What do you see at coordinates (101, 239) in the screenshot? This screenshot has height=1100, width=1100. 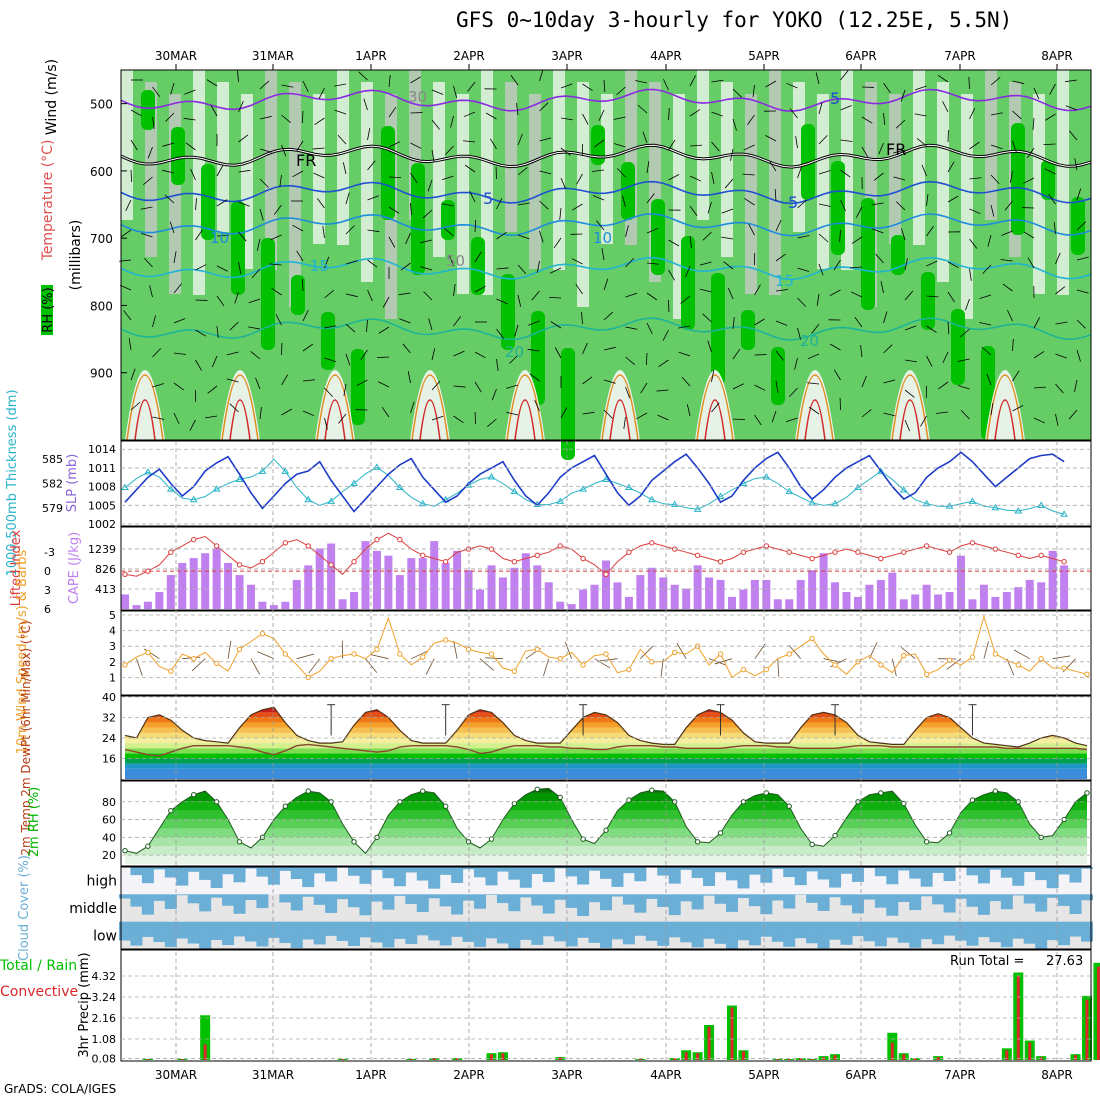 I see `pressure-tick-label: 700` at bounding box center [101, 239].